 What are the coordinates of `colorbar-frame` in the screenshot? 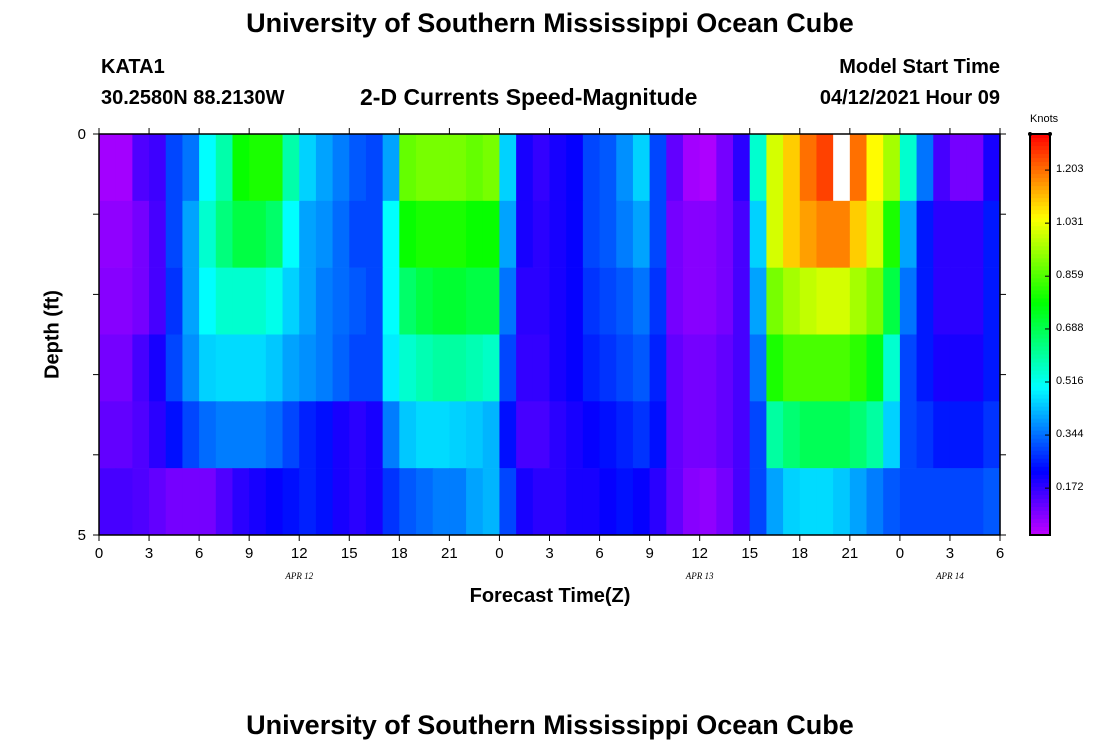 It's located at (1040, 334).